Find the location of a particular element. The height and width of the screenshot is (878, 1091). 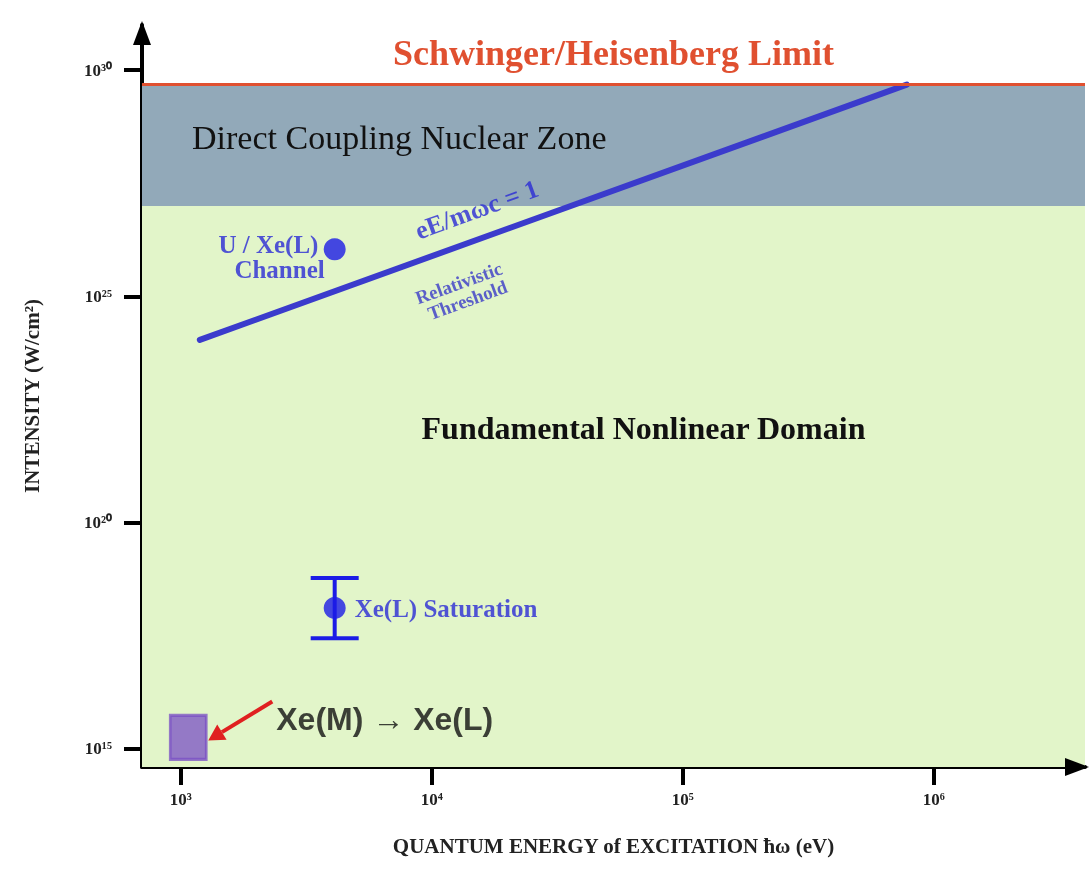

x-tick-label: 10⁵ is located at coordinates (682, 799).